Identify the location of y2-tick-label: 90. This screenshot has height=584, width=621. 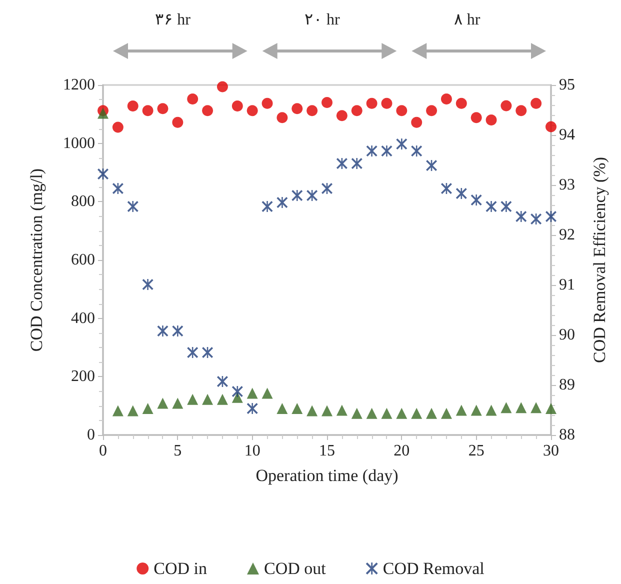
(567, 335).